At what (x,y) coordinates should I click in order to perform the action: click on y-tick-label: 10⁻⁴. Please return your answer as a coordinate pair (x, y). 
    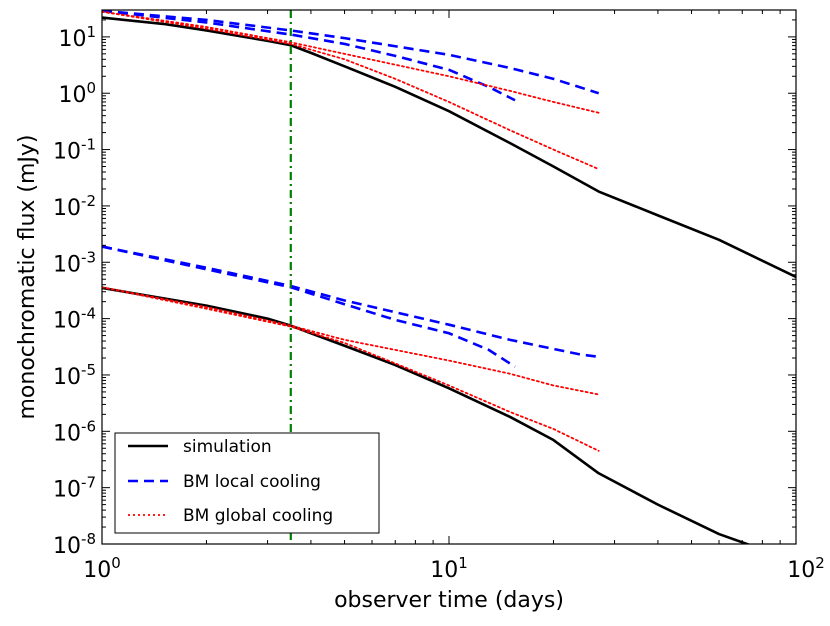
    Looking at the image, I should click on (74, 319).